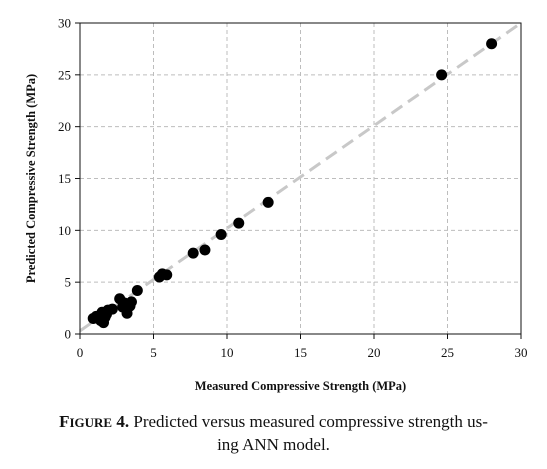 This screenshot has width=547, height=469. Describe the element at coordinates (121, 421) in the screenshot. I see `figure-number: 4.` at that location.